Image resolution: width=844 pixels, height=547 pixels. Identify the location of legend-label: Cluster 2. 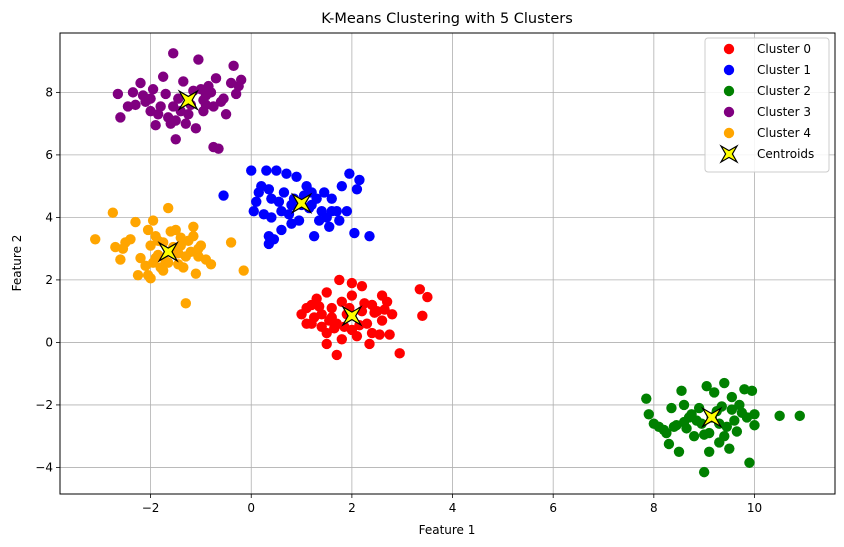
(784, 91).